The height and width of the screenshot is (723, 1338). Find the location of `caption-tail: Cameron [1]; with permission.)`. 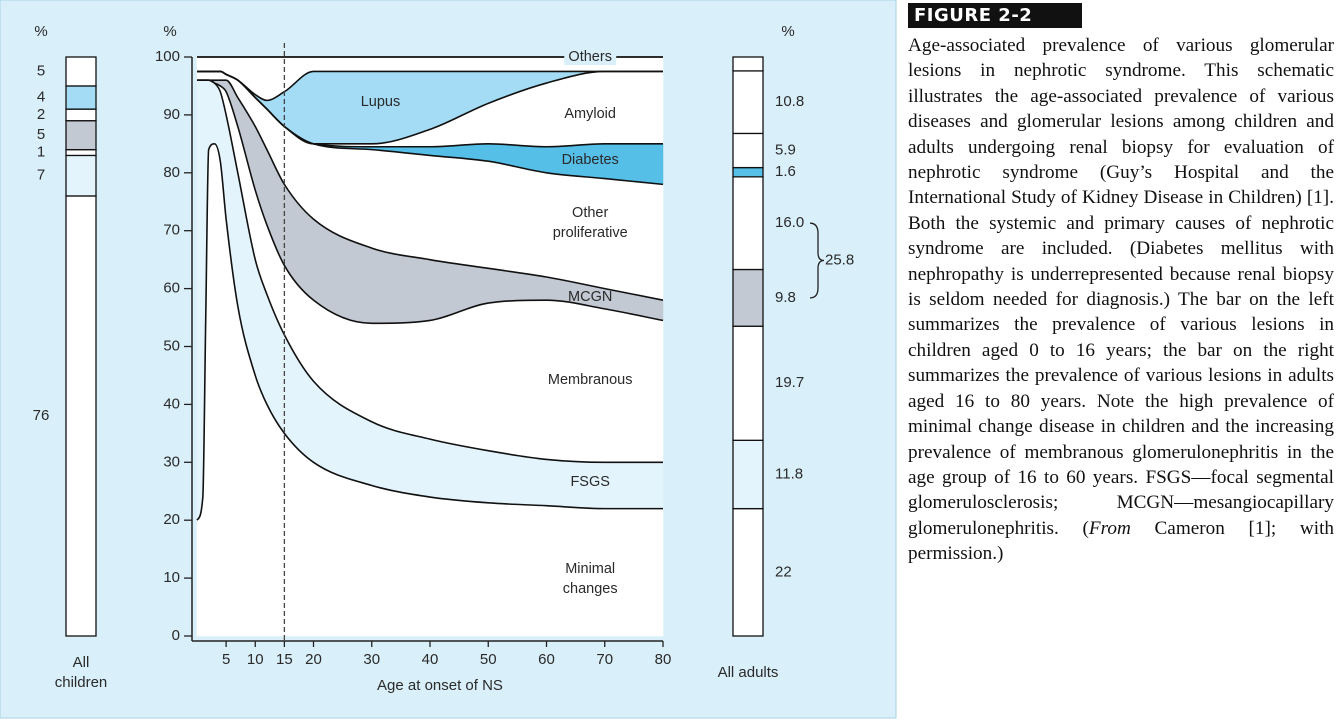

caption-tail: Cameron [1]; with permission.) is located at coordinates (1121, 541).